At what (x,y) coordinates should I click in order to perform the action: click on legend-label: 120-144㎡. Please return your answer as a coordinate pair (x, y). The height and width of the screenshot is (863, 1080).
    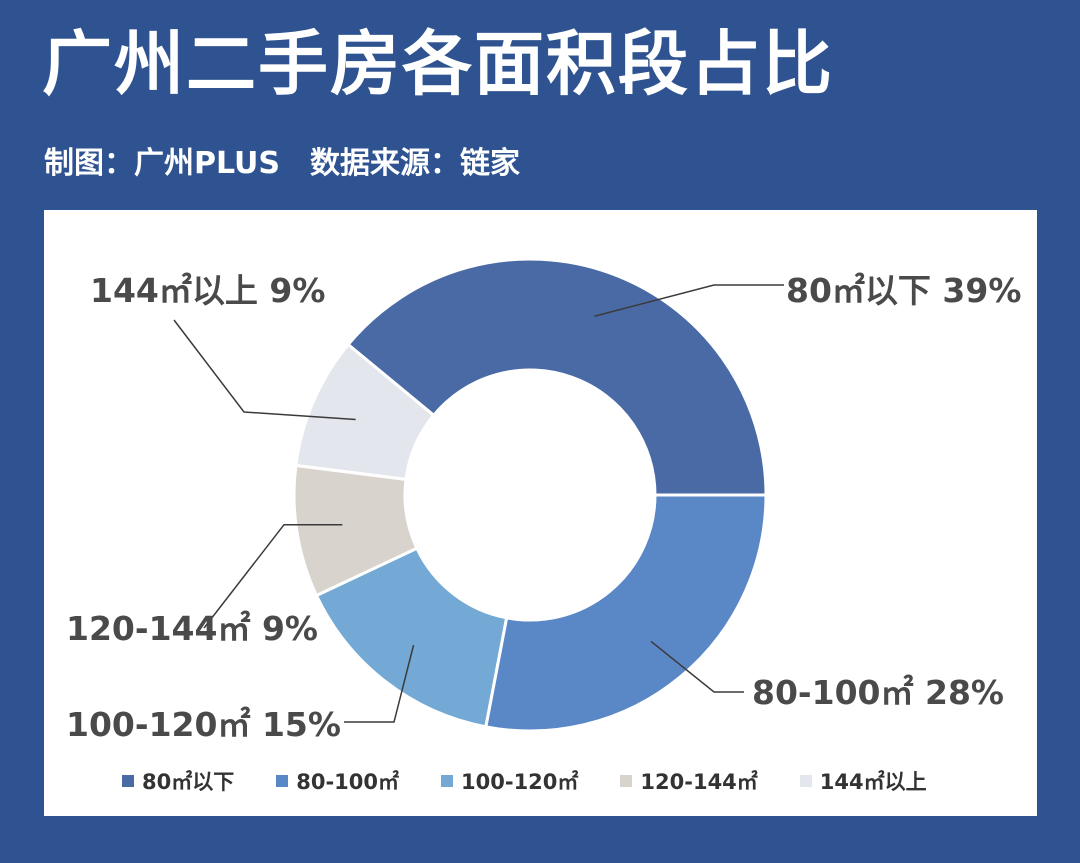
    Looking at the image, I should click on (699, 782).